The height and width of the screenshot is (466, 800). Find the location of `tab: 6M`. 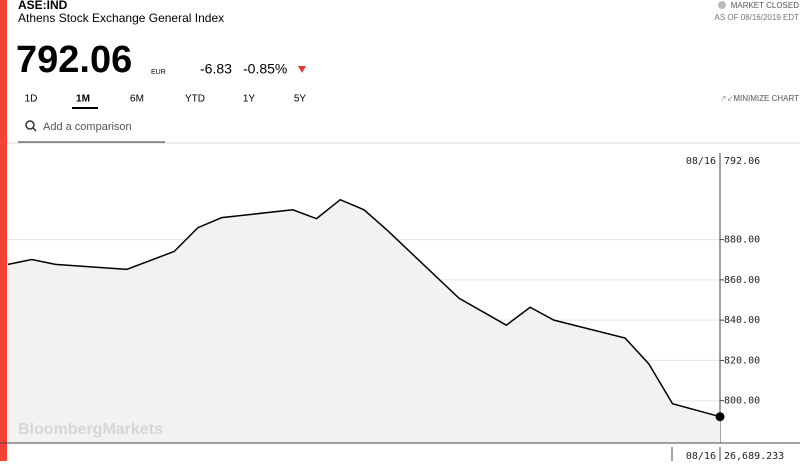

tab: 6M is located at coordinates (137, 99).